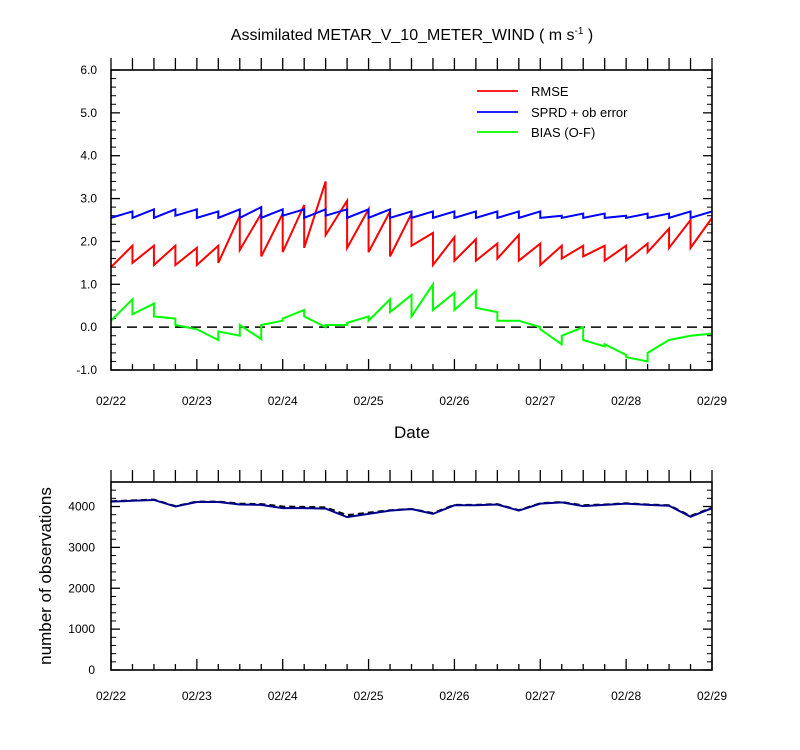 This screenshot has width=800, height=750. What do you see at coordinates (81, 547) in the screenshot?
I see `y-tick-label: 3000` at bounding box center [81, 547].